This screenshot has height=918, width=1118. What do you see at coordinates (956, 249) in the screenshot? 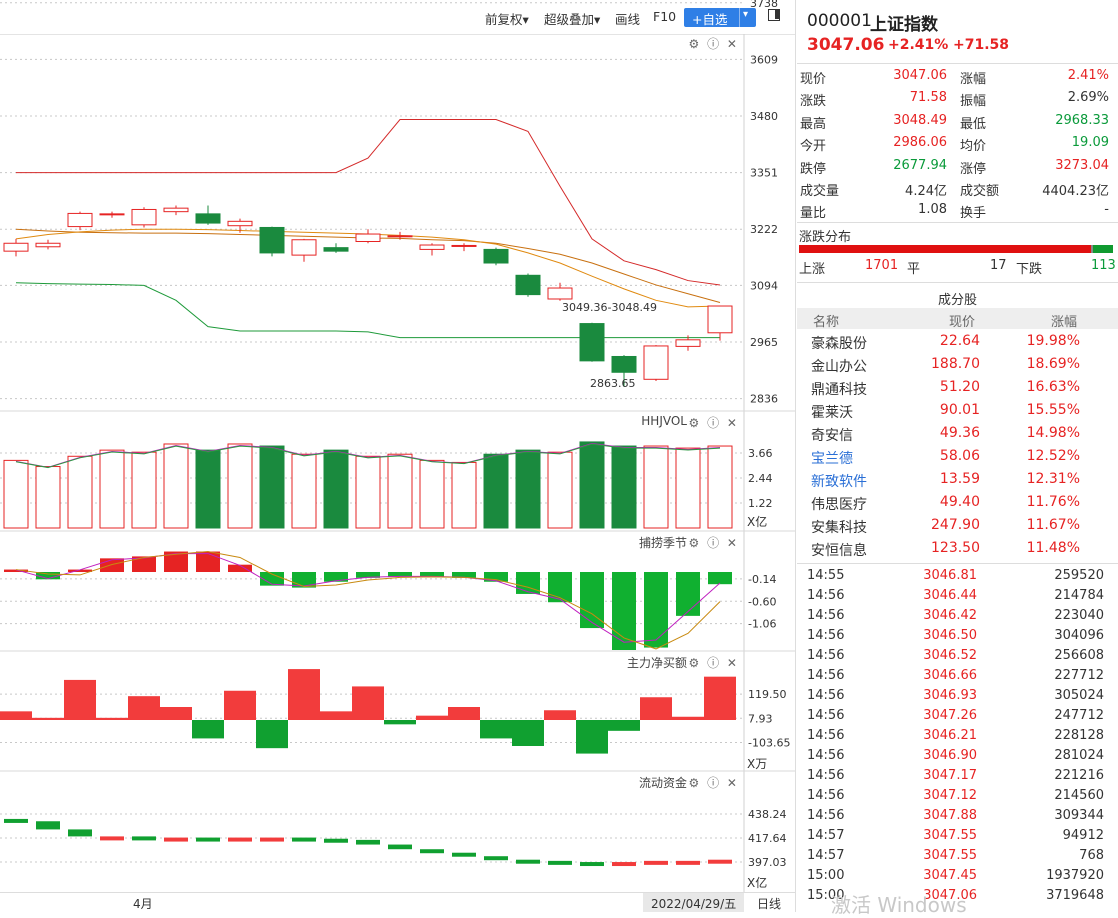
I see `distribution-bar` at bounding box center [956, 249].